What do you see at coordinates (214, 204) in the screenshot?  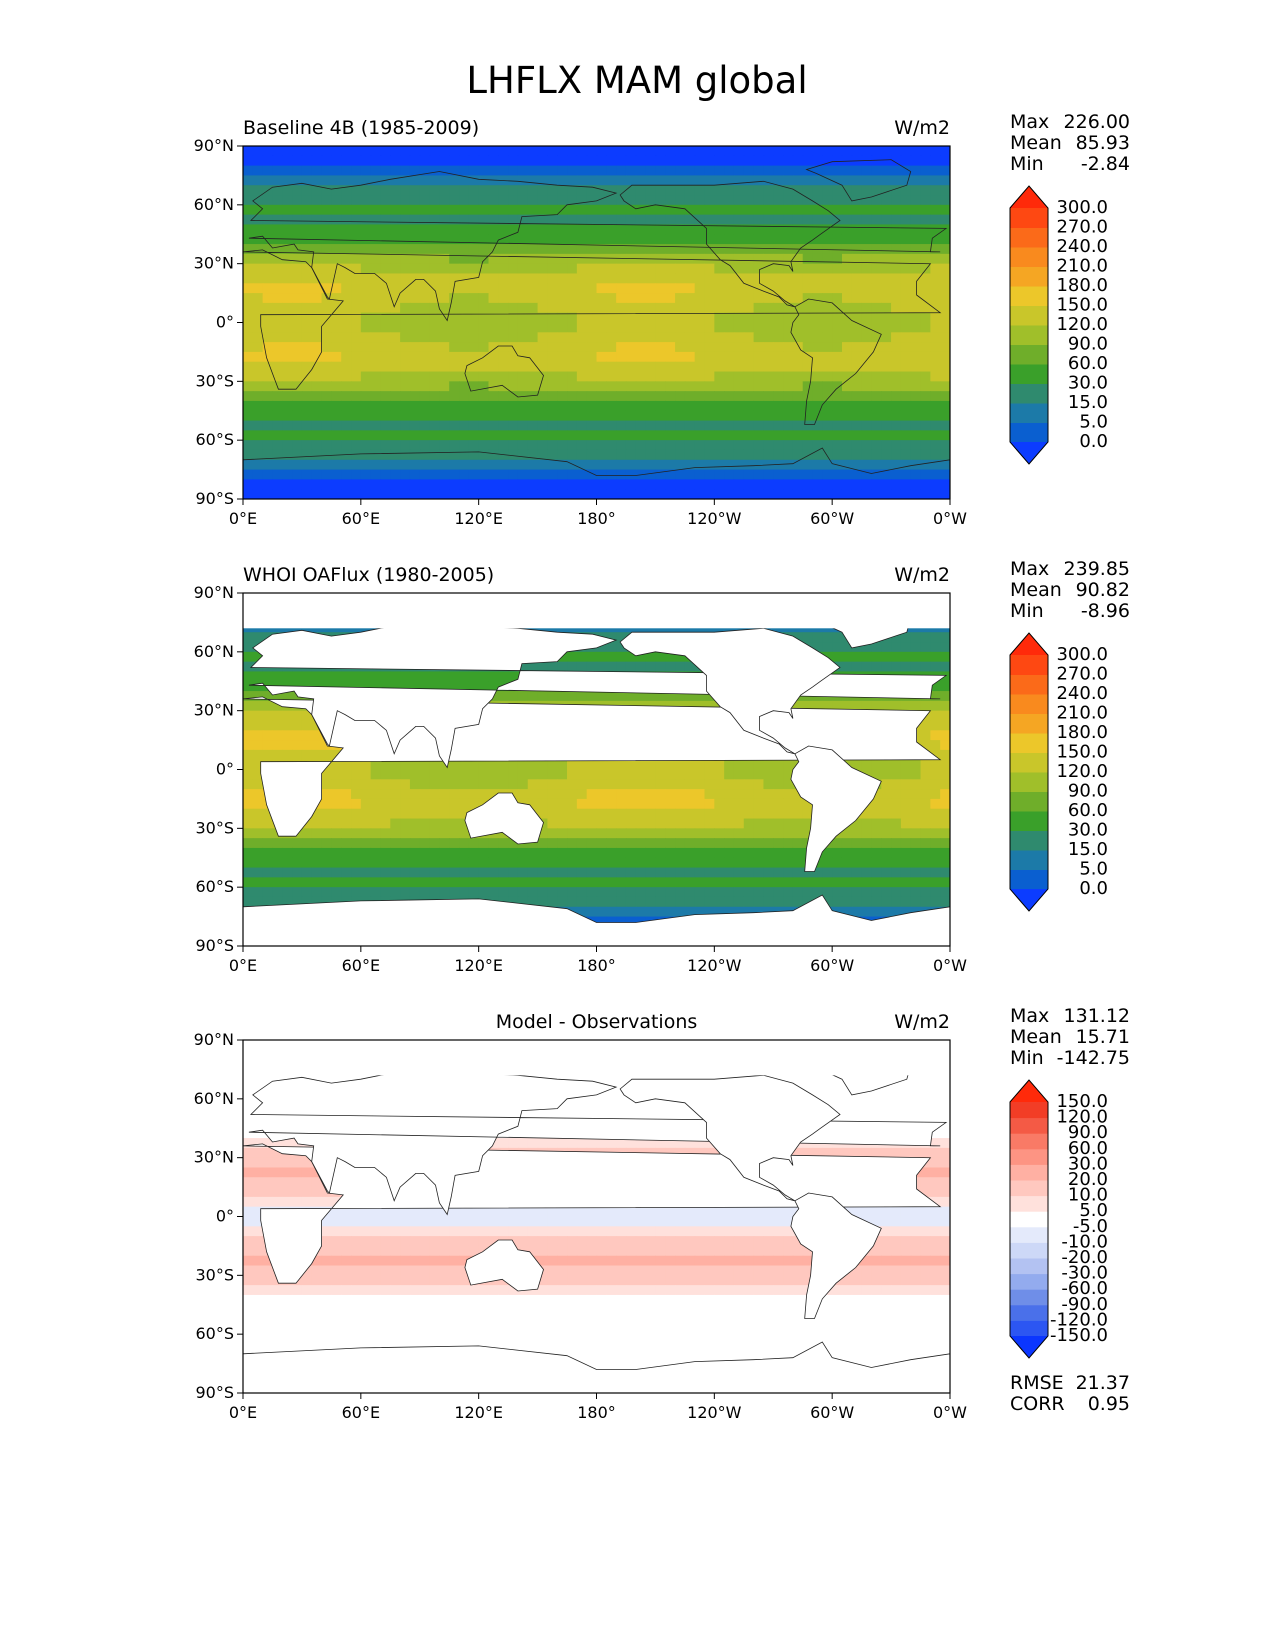 I see `lat-tick-label: 60°N` at bounding box center [214, 204].